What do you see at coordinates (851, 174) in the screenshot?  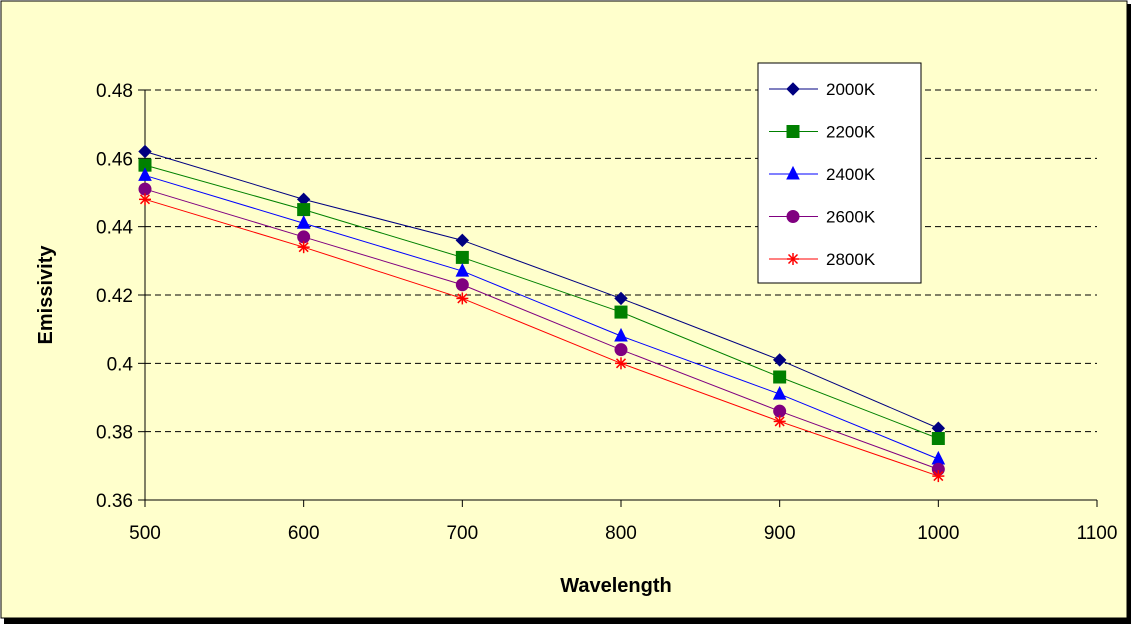 I see `legend-label-2: 2400K` at bounding box center [851, 174].